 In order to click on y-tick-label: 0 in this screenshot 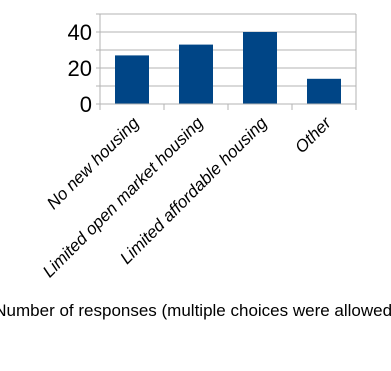, I will do `click(86, 104)`.